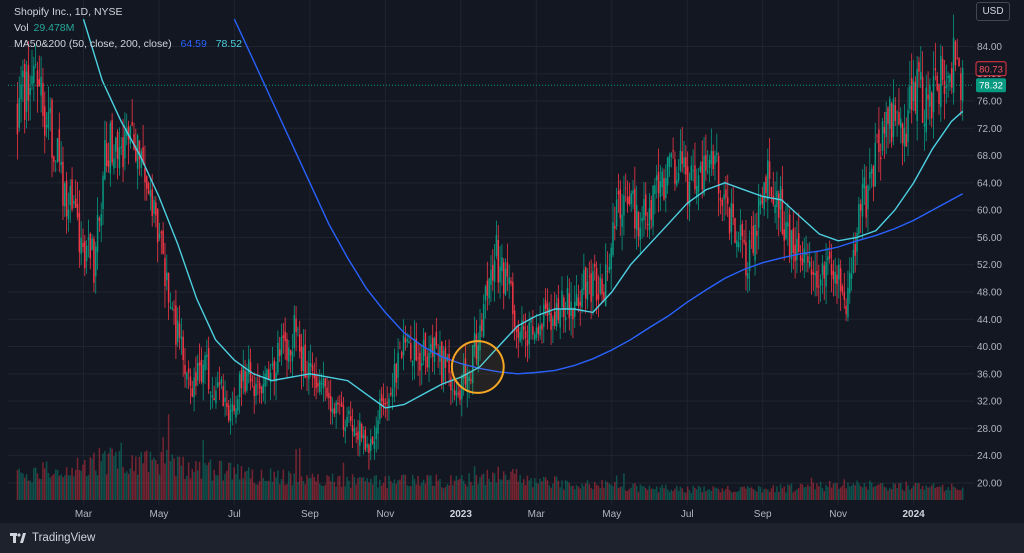  What do you see at coordinates (991, 85) in the screenshot?
I see `price-badge: 78.32` at bounding box center [991, 85].